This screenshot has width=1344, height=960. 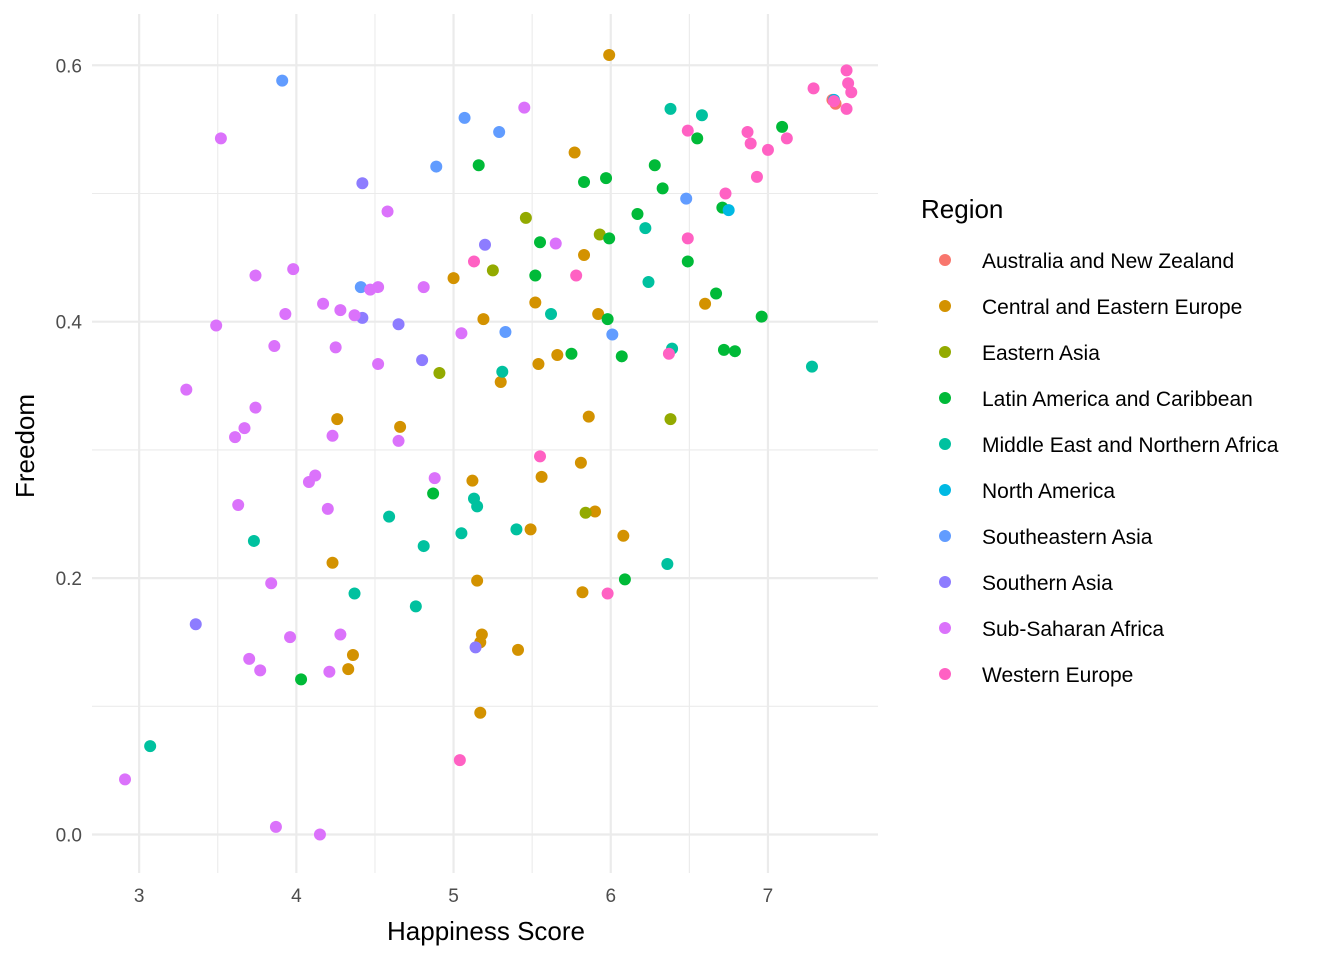 What do you see at coordinates (69, 836) in the screenshot?
I see `y-tick-label: 0.0` at bounding box center [69, 836].